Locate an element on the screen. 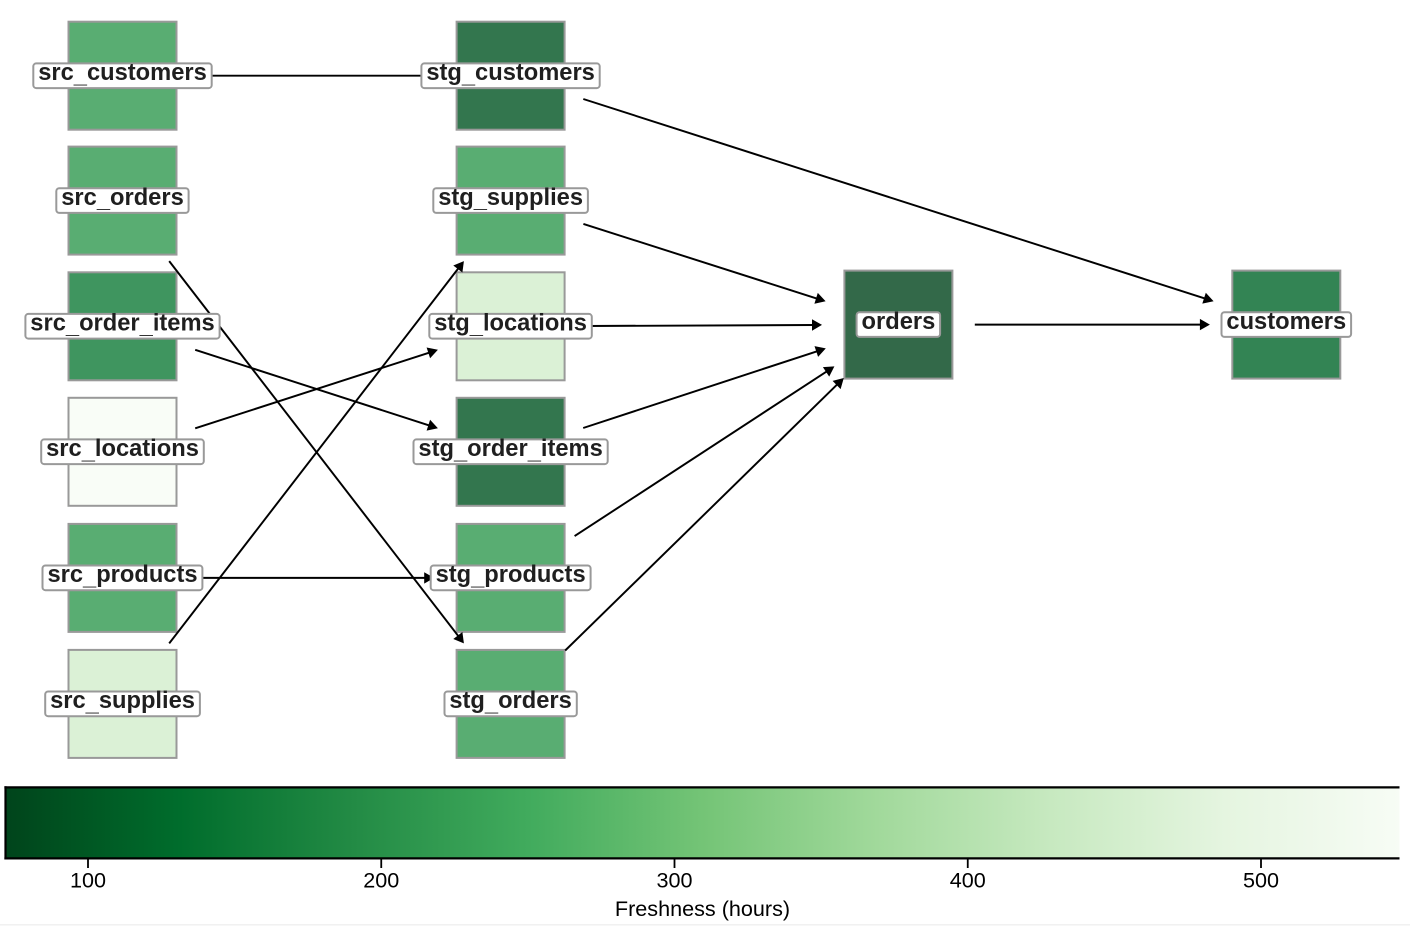  svg-text: 200 is located at coordinates (381, 880).